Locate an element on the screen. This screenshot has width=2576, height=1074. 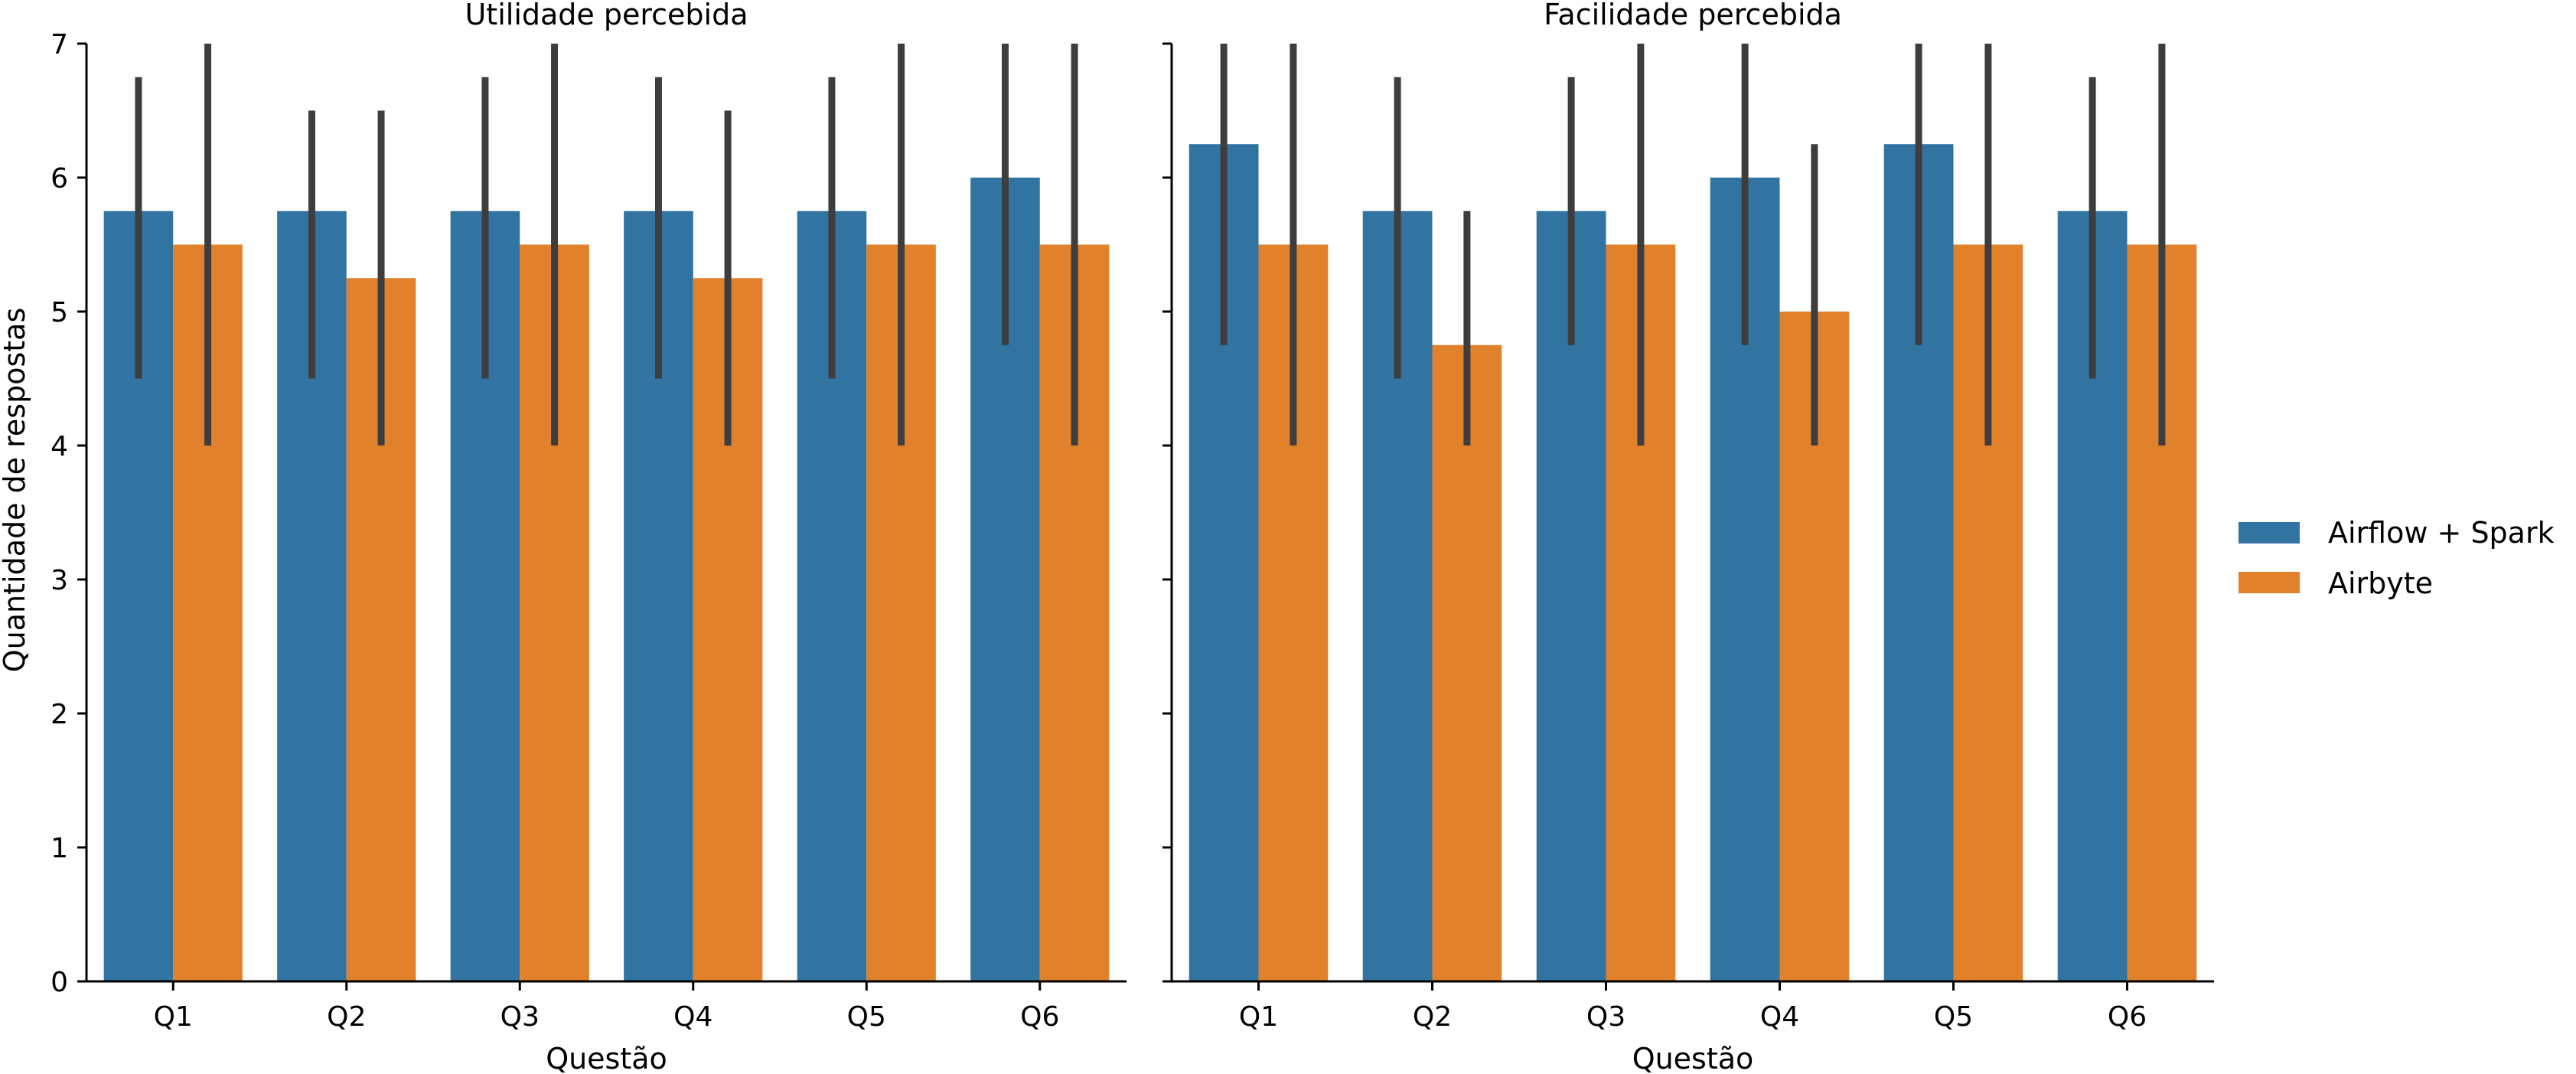
y-tick-label: 1 is located at coordinates (60, 848).